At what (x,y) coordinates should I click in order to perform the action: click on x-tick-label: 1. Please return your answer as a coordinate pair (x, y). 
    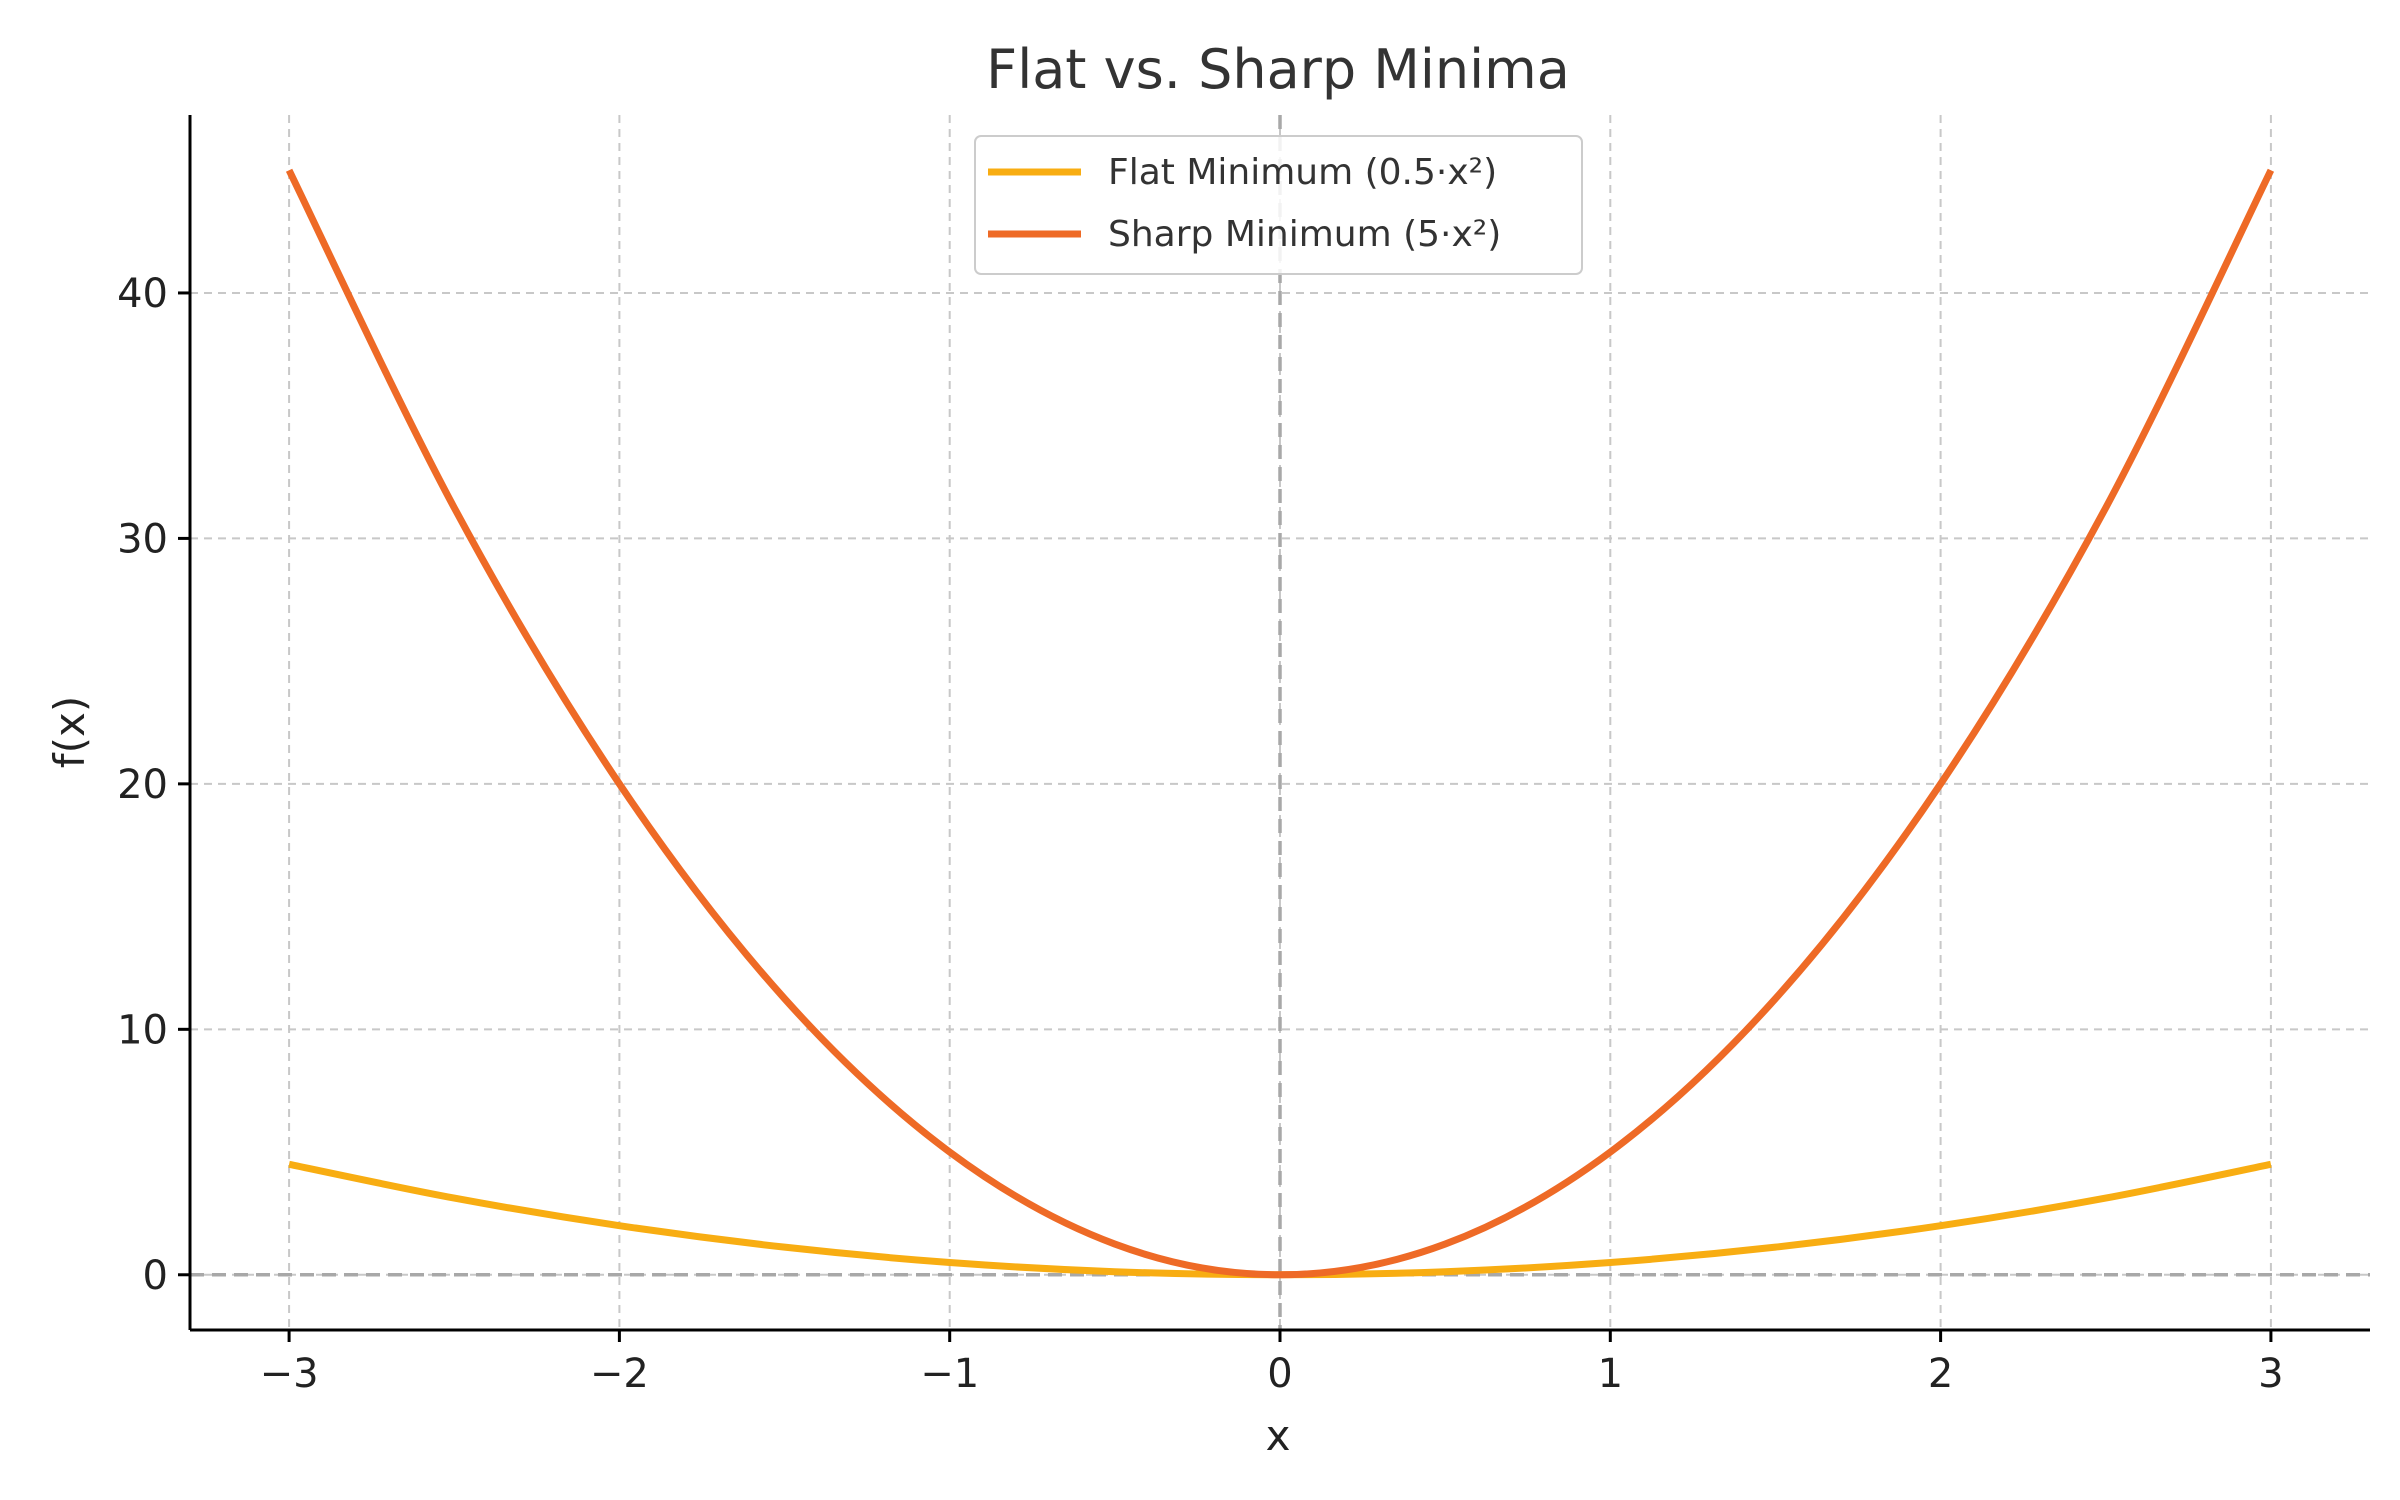
    Looking at the image, I should click on (1610, 1374).